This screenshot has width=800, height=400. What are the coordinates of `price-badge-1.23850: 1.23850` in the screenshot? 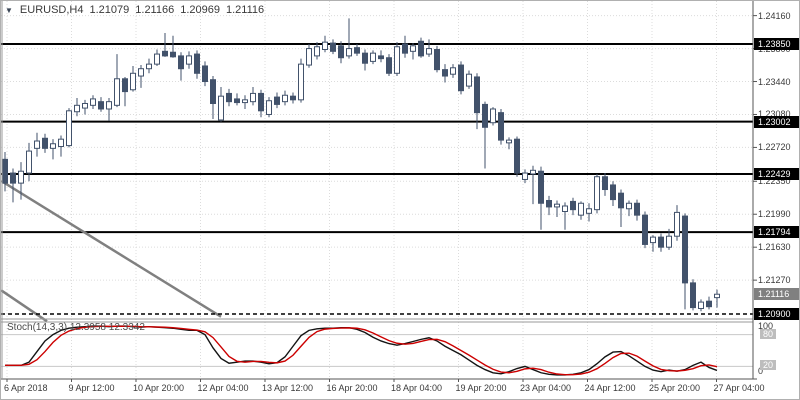 It's located at (776, 44).